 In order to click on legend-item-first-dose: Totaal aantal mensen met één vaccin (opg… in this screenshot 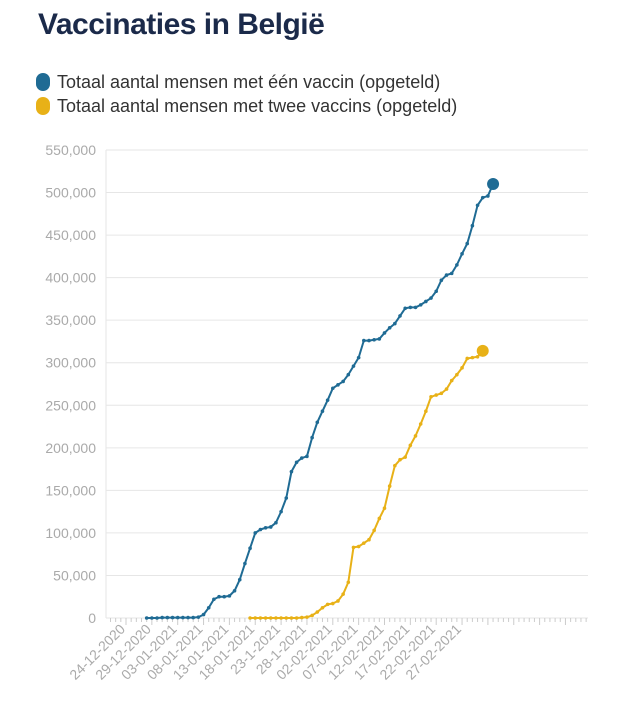, I will do `click(246, 82)`.